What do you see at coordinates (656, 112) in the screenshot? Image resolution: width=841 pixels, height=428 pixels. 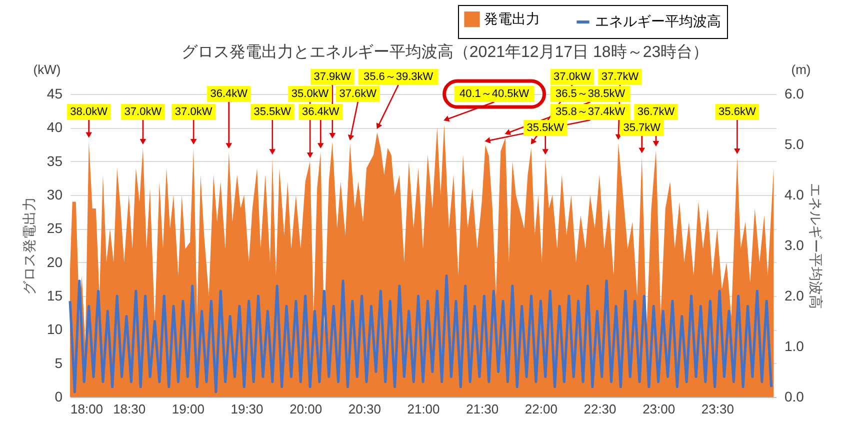 I see `annotation: 36.7kW` at bounding box center [656, 112].